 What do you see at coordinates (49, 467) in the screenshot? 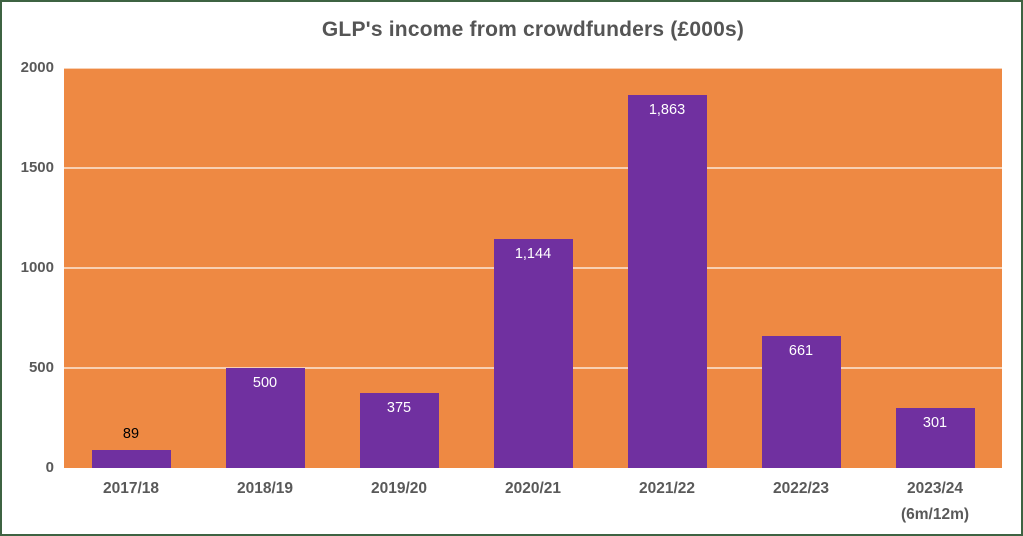
I see `y-tick-label: 0` at bounding box center [49, 467].